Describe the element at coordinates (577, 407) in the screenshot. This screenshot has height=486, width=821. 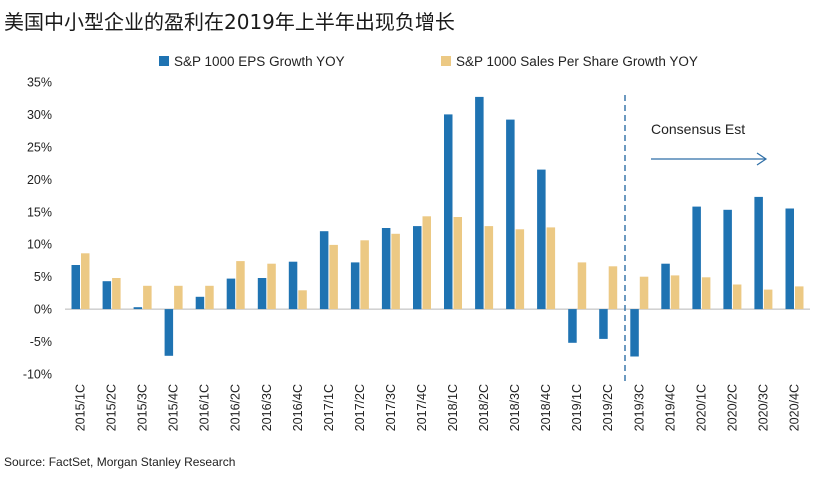
I see `x-tick-label: 2019/1C` at that location.